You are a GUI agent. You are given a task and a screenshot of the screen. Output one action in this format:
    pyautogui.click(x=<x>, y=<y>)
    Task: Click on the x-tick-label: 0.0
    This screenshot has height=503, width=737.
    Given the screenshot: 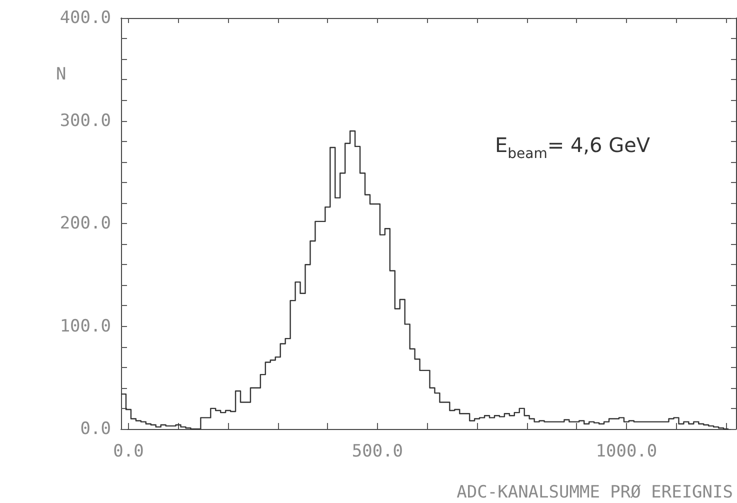 What is the action you would take?
    pyautogui.click(x=128, y=452)
    